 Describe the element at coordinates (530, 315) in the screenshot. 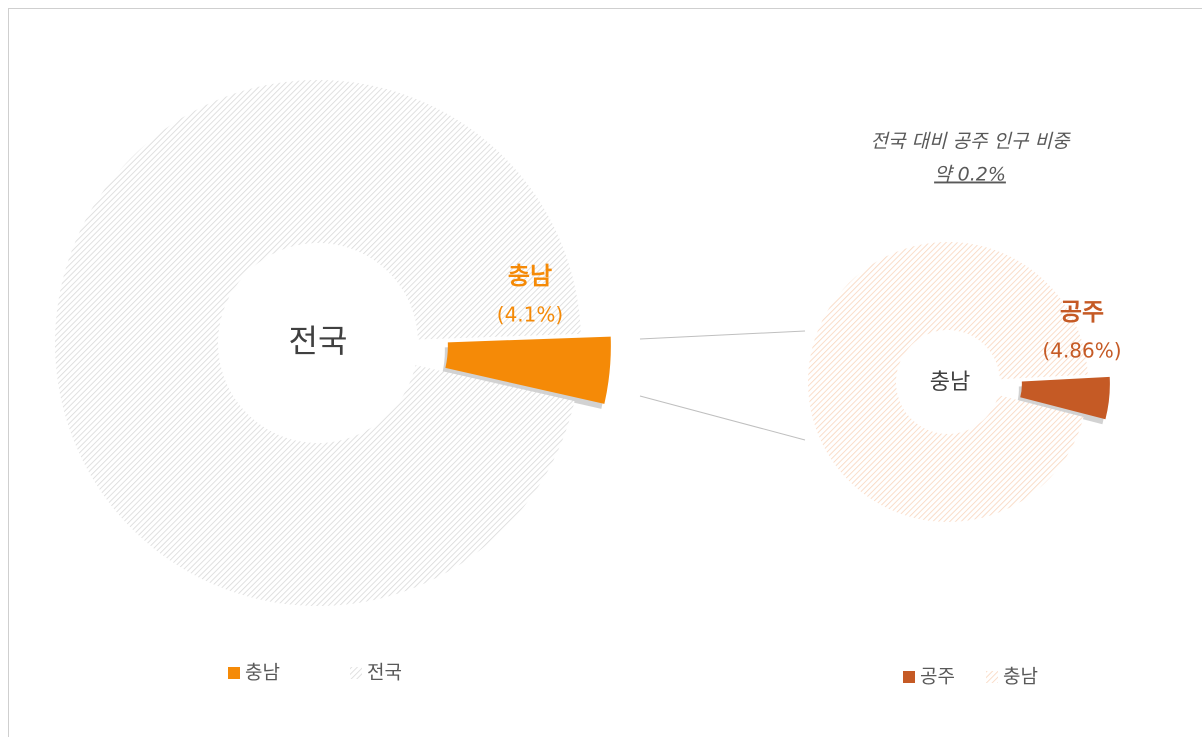

I see `value-label: (4.1%)` at that location.